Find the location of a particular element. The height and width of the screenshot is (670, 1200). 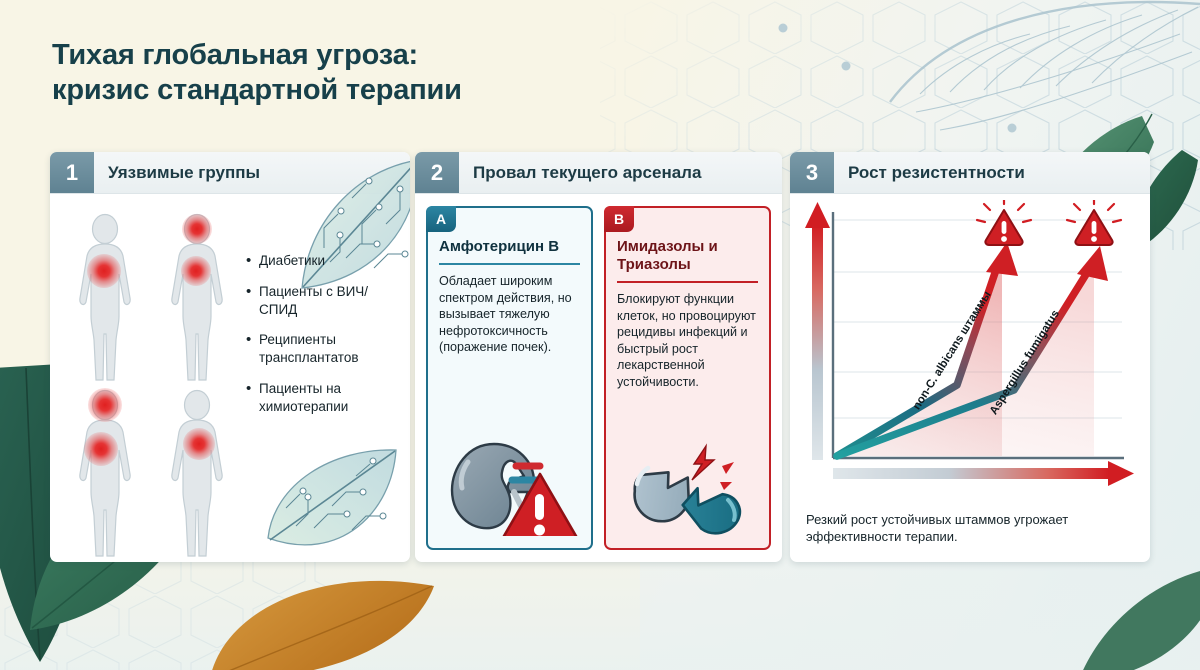

panel-header: 1 Уязвимые группы is located at coordinates (230, 173).